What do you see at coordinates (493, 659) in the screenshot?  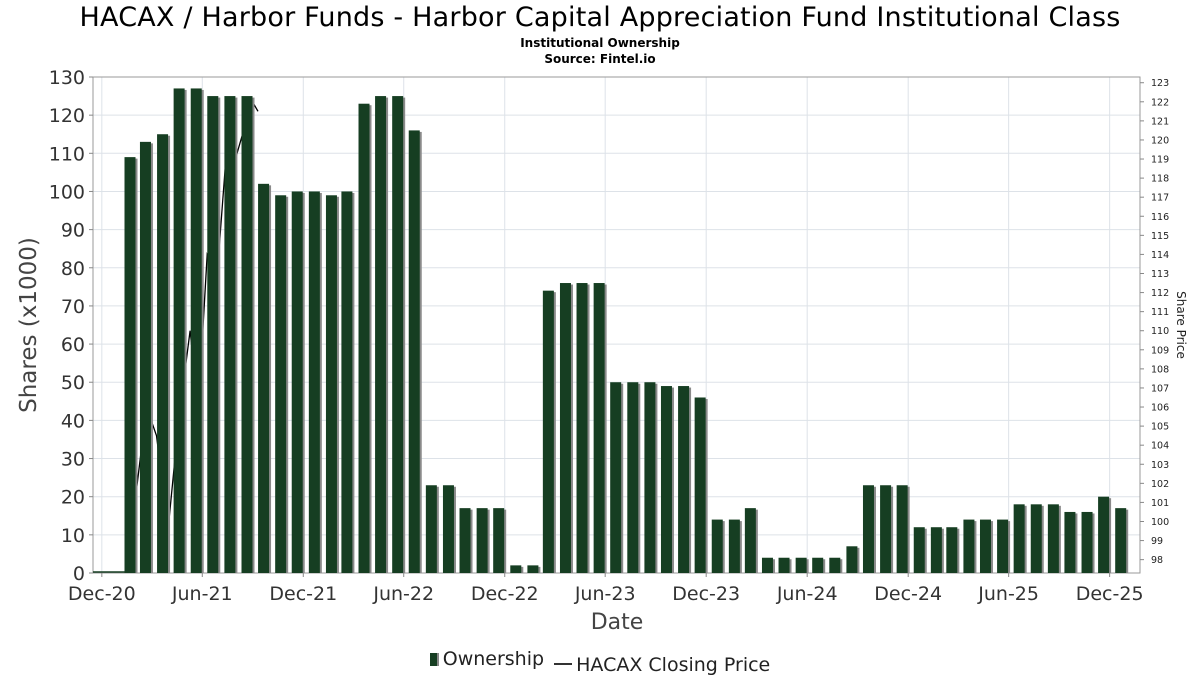 I see `legend-label-ownership: Ownership` at bounding box center [493, 659].